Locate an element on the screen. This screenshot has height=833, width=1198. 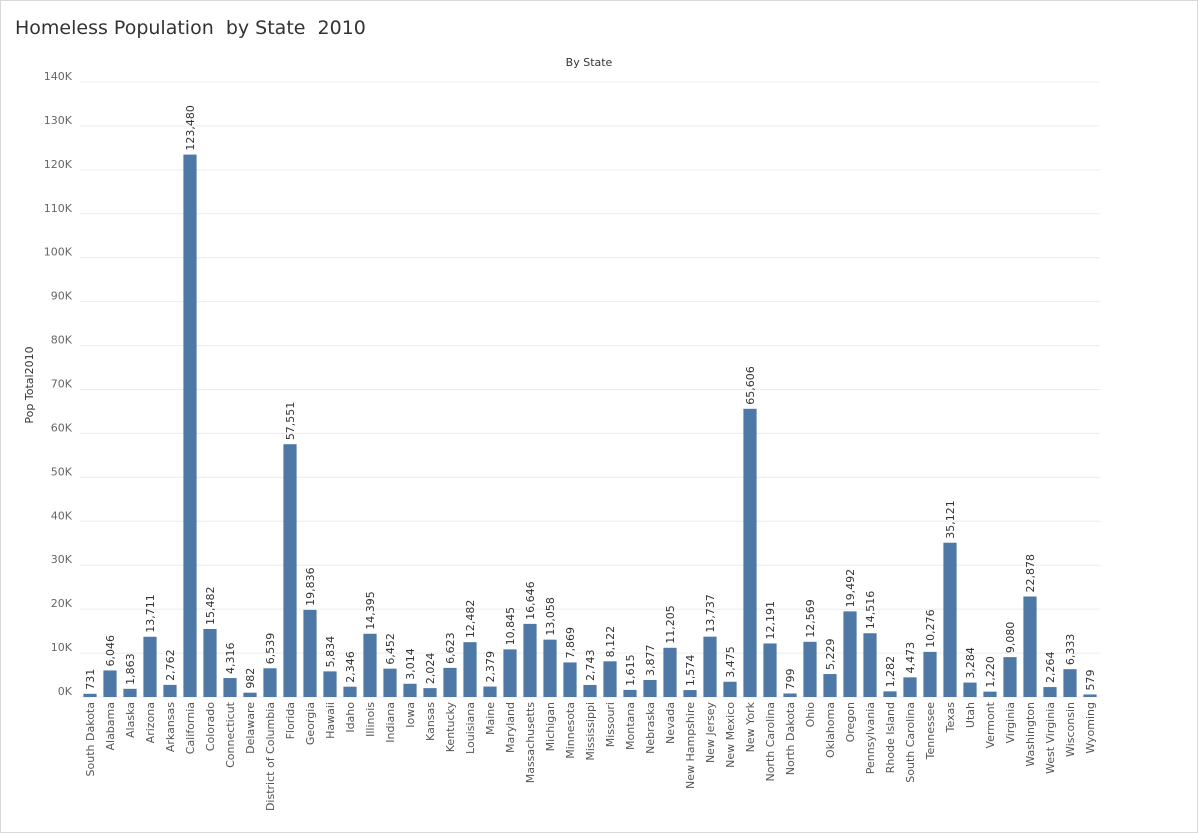
x-tick-label: Michigan is located at coordinates (550, 726).